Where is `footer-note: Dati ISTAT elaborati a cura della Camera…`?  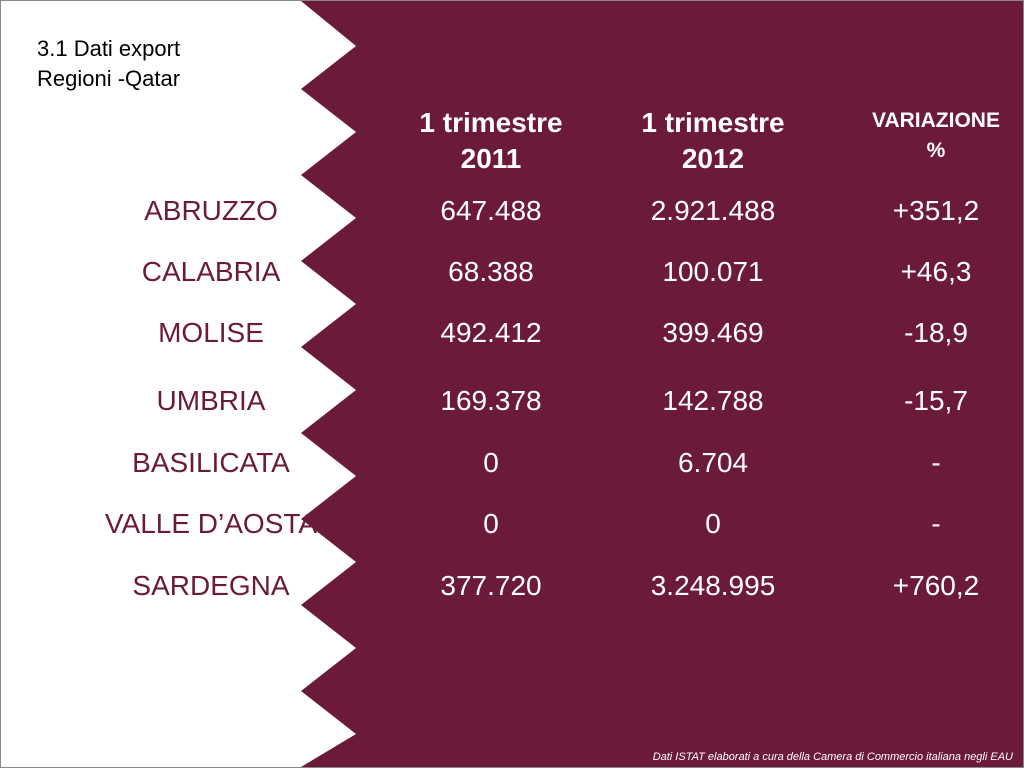 footer-note: Dati ISTAT elaborati a cura della Camera… is located at coordinates (832, 757).